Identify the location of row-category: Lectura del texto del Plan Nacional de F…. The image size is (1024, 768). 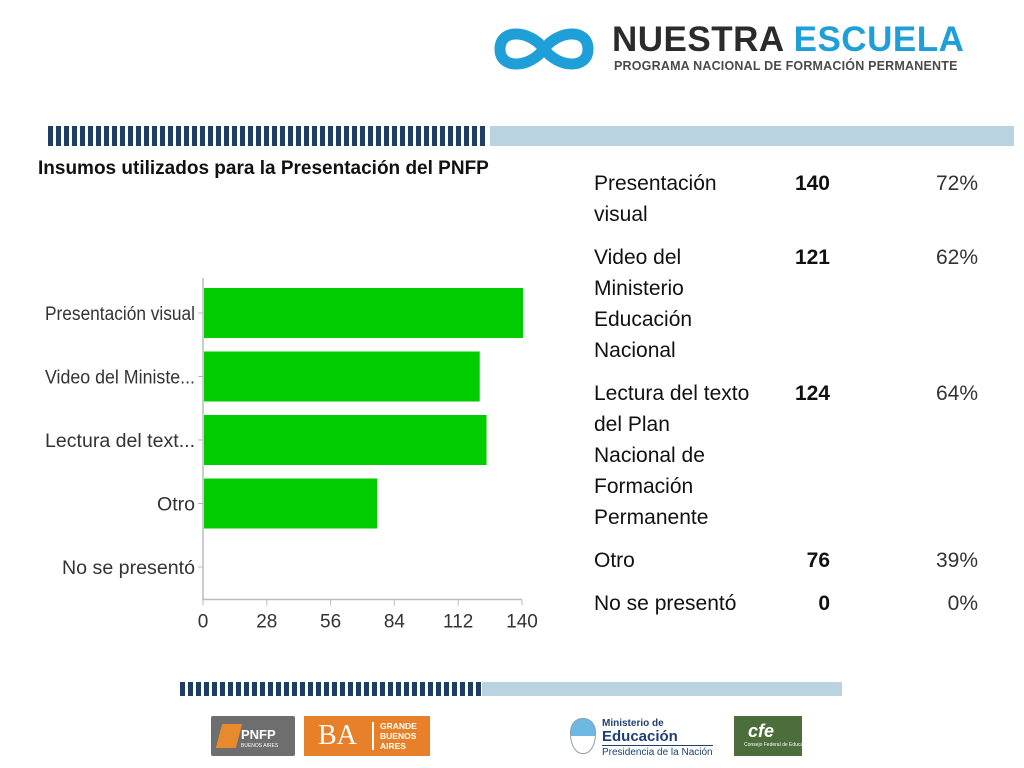
(672, 455).